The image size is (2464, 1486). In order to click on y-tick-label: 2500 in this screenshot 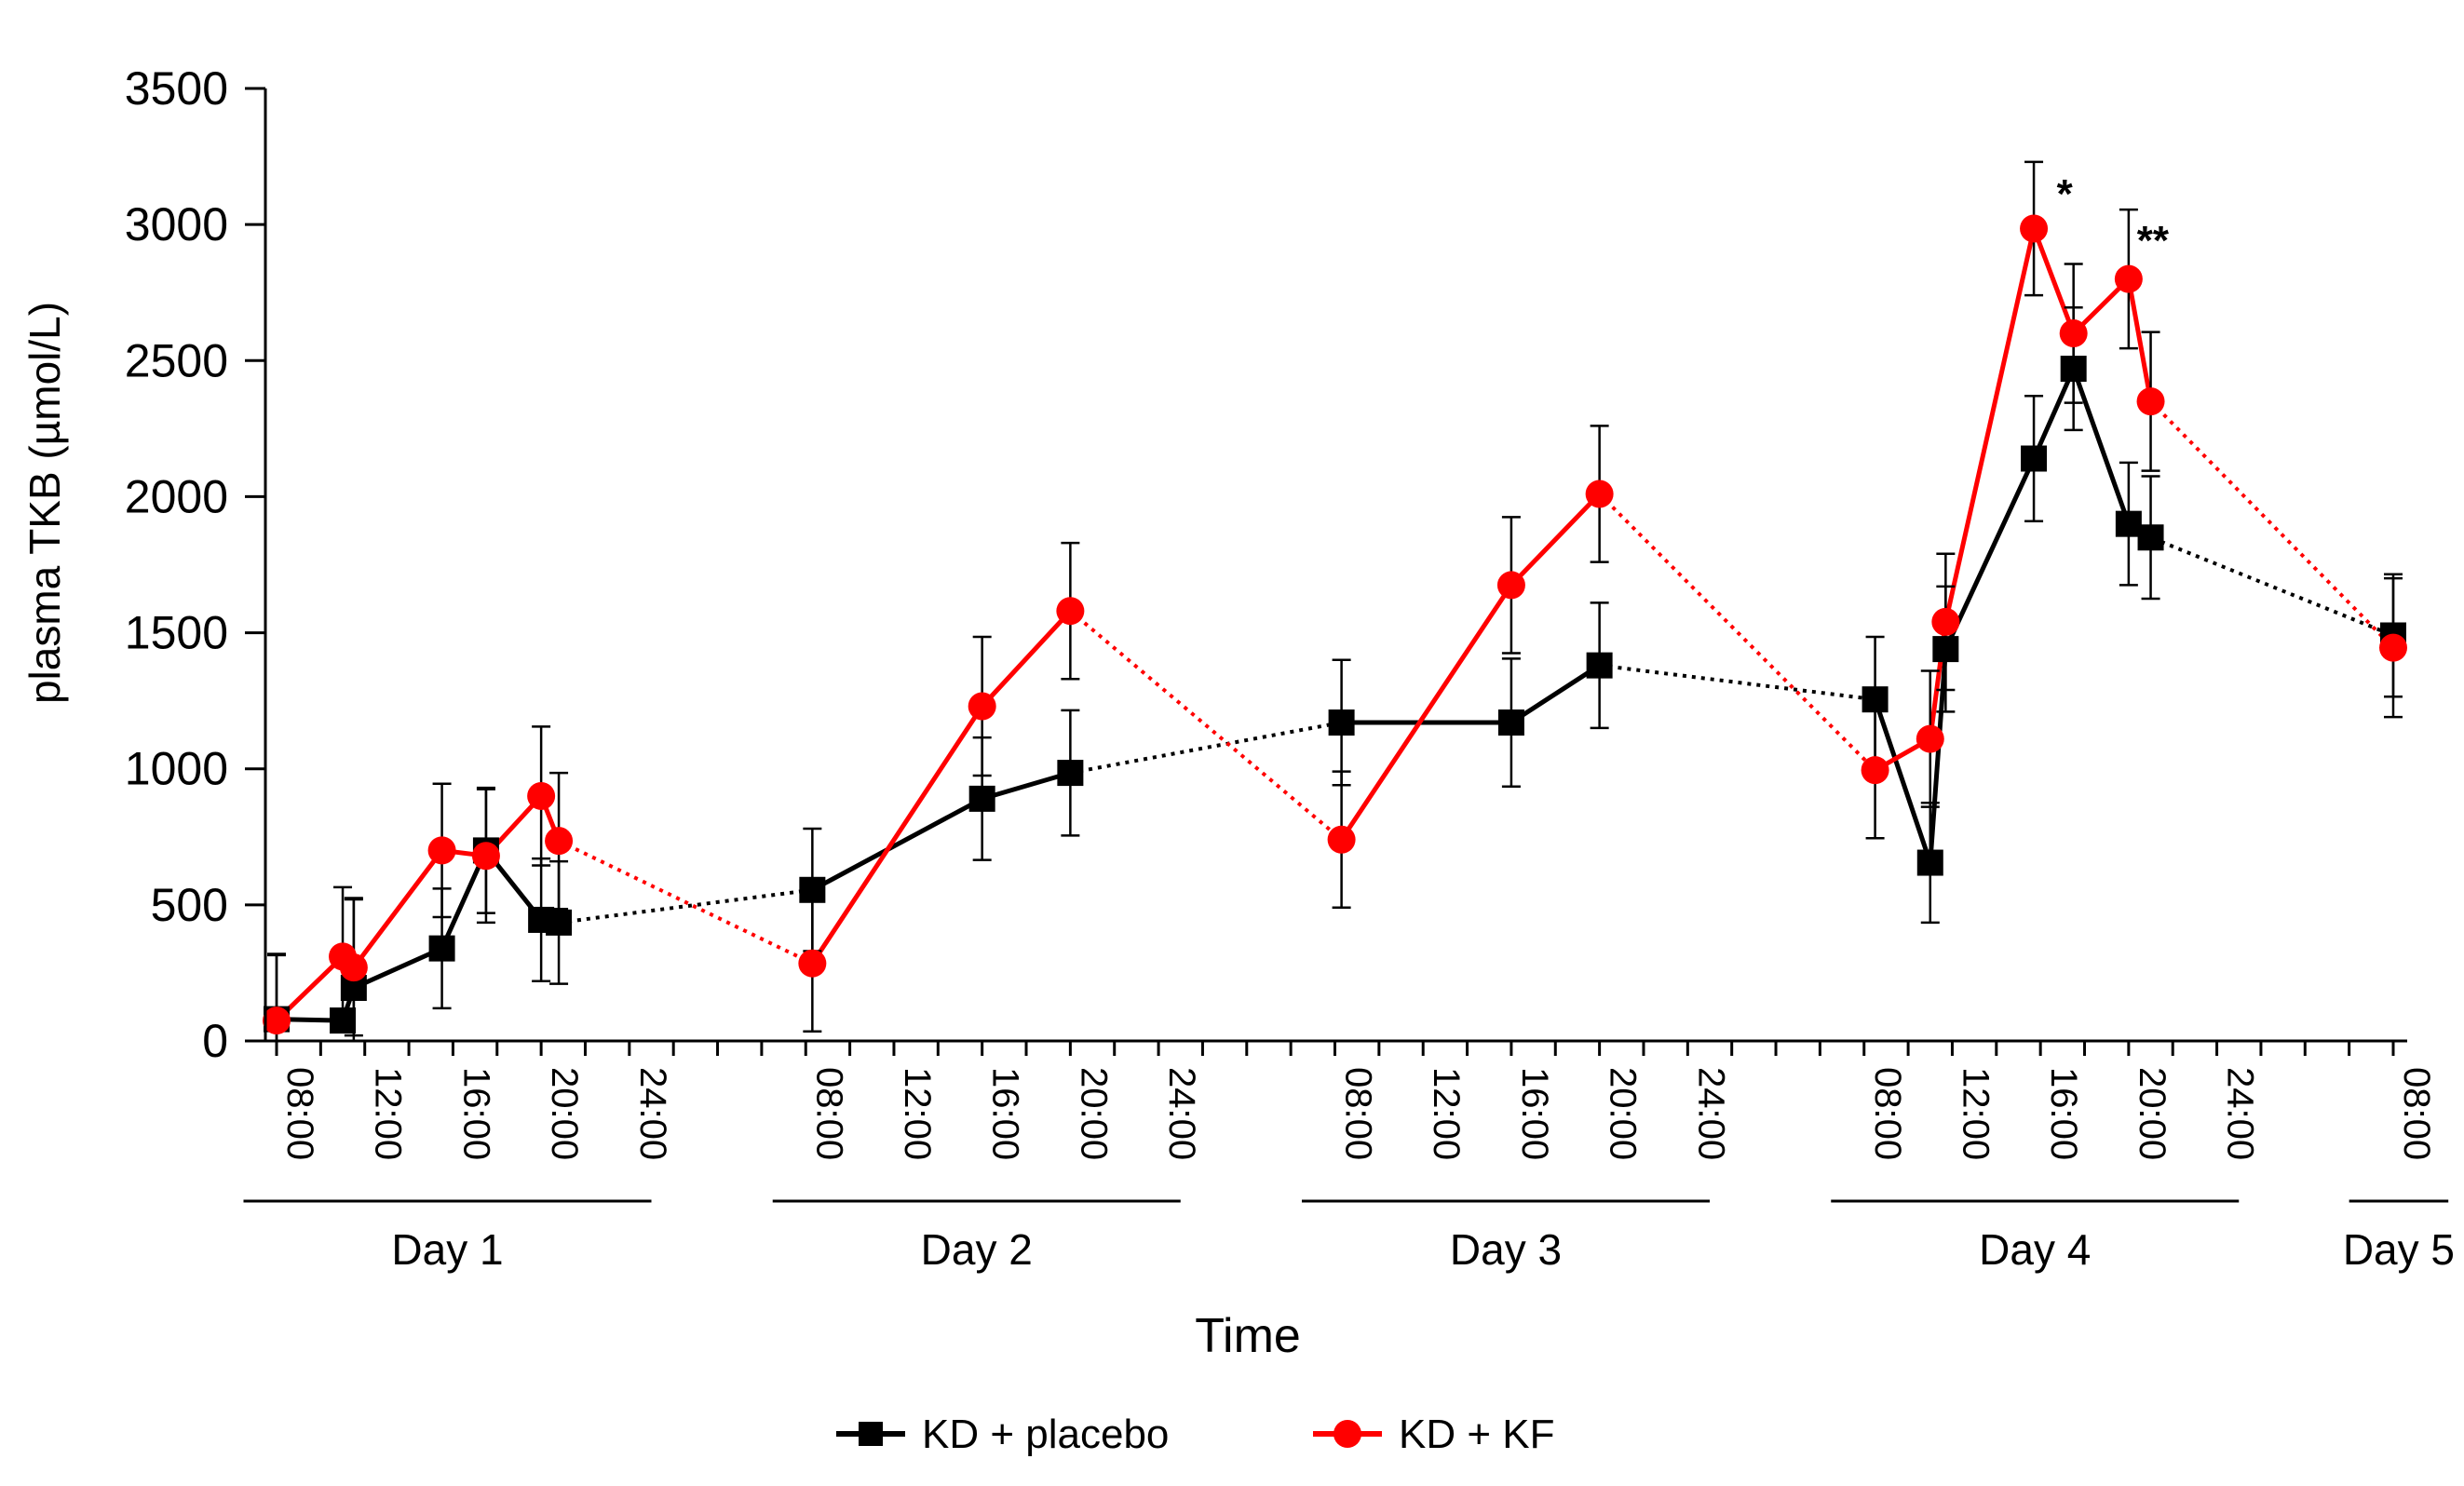, I will do `click(176, 360)`.